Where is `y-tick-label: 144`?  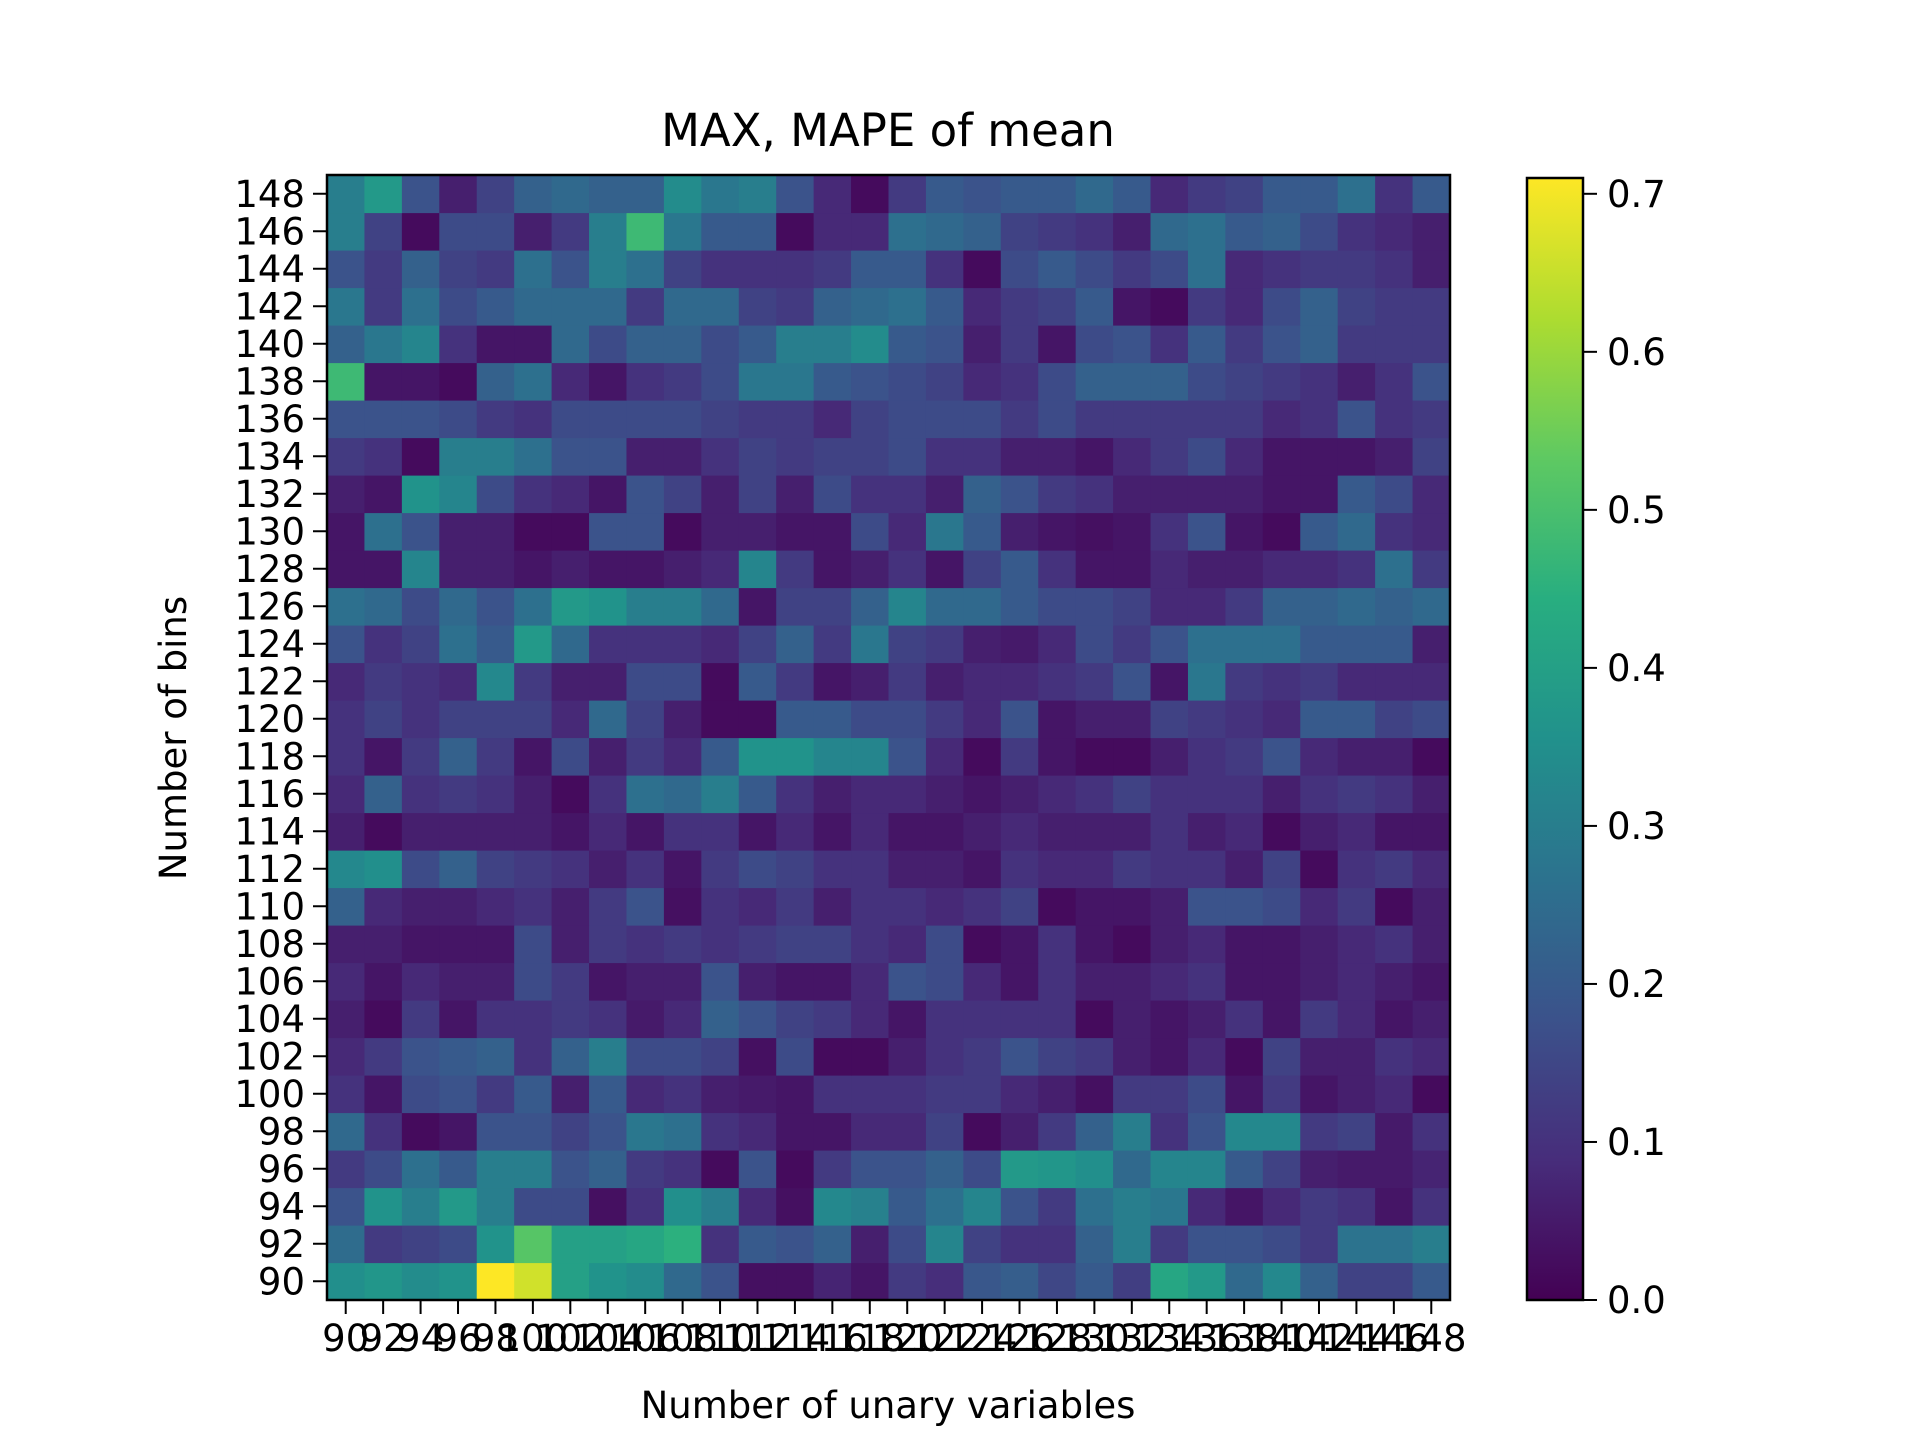 y-tick-label: 144 is located at coordinates (269, 269).